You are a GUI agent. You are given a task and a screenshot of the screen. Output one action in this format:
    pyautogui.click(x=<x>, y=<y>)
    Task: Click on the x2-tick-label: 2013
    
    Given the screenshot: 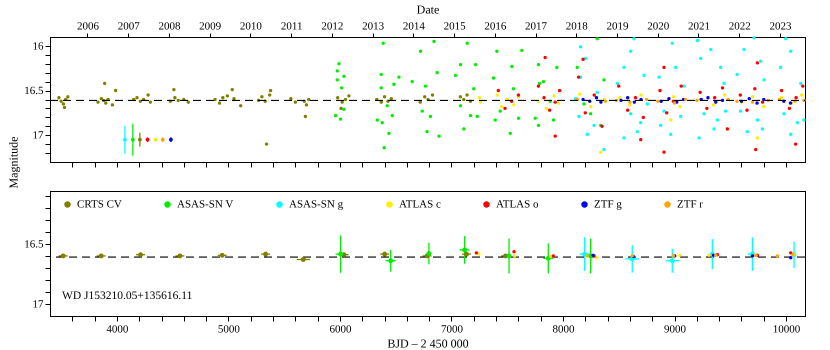 What is the action you would take?
    pyautogui.click(x=373, y=26)
    